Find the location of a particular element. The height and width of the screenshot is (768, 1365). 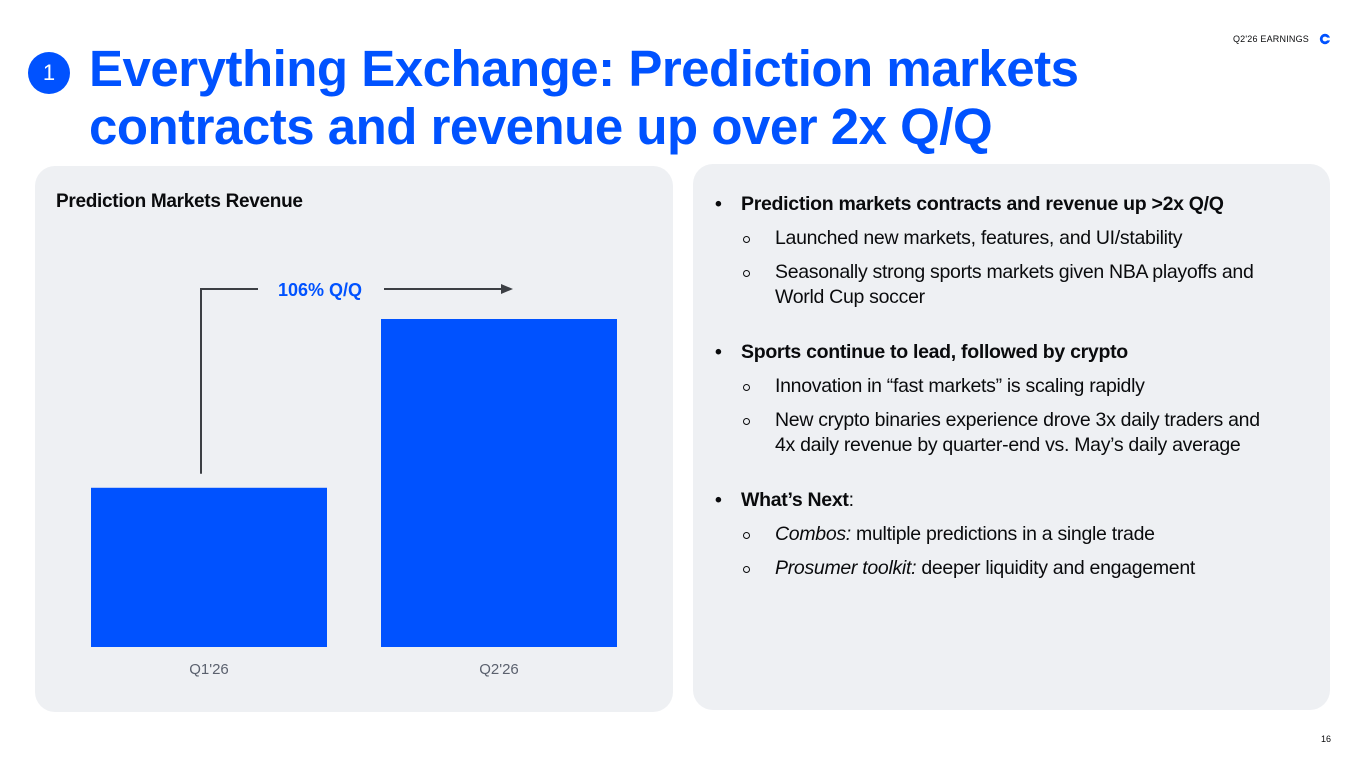

x-tick-label: Q2'26 is located at coordinates (499, 669).